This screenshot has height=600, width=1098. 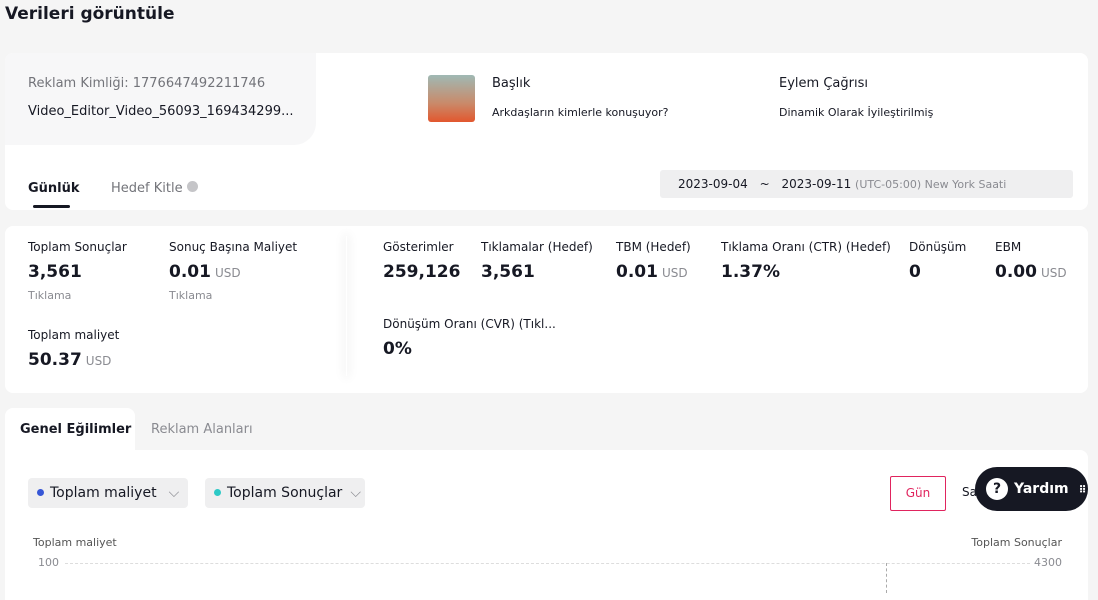 I want to click on trend-tab: Reklam Alanları, so click(x=202, y=429).